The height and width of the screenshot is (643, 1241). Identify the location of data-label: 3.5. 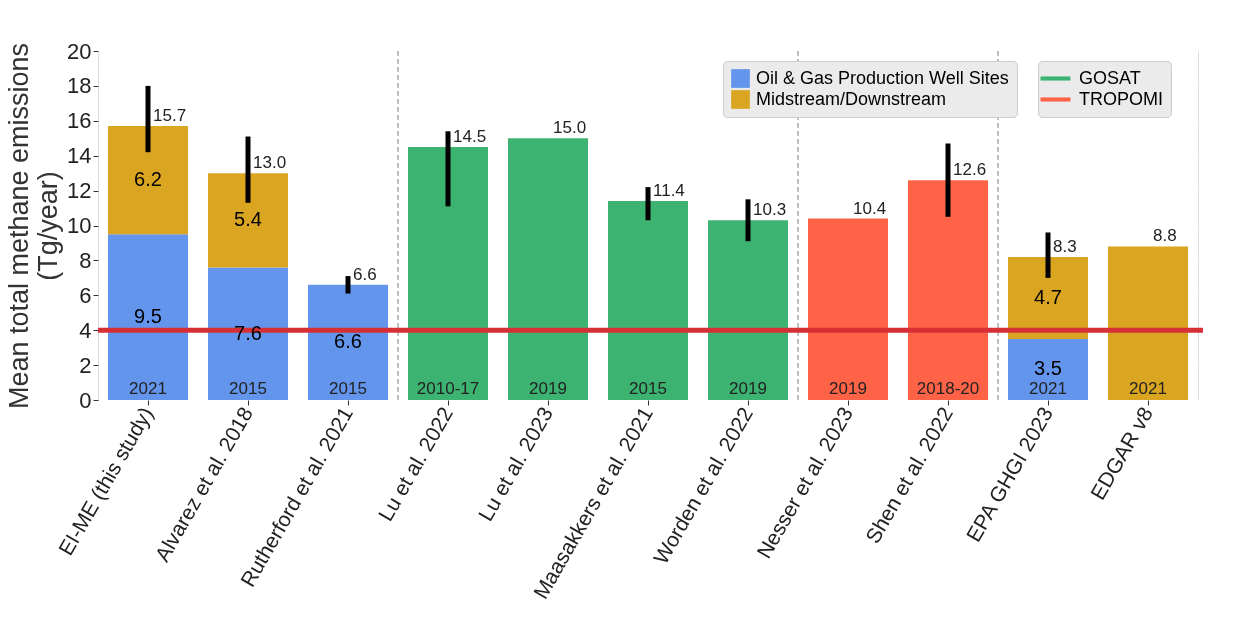
(1048, 368).